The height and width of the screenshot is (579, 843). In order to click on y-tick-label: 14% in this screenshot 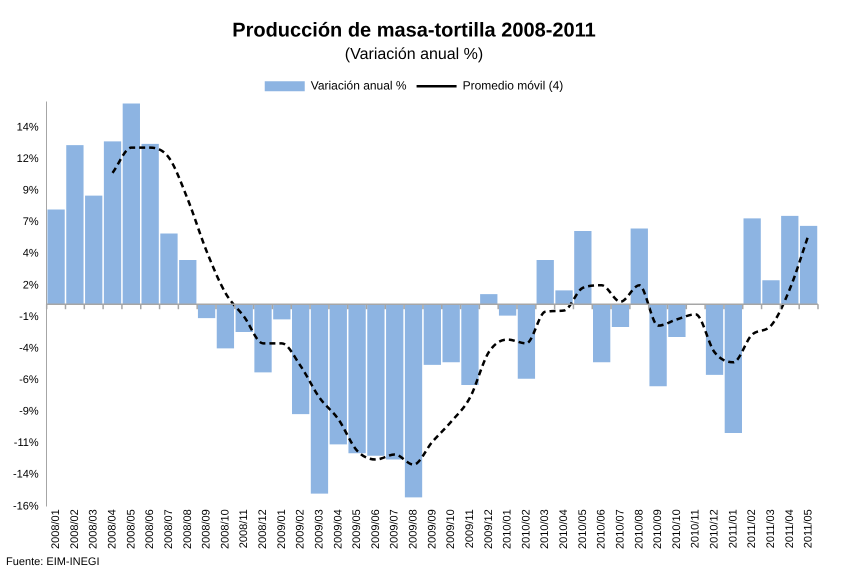, I will do `click(27, 127)`.